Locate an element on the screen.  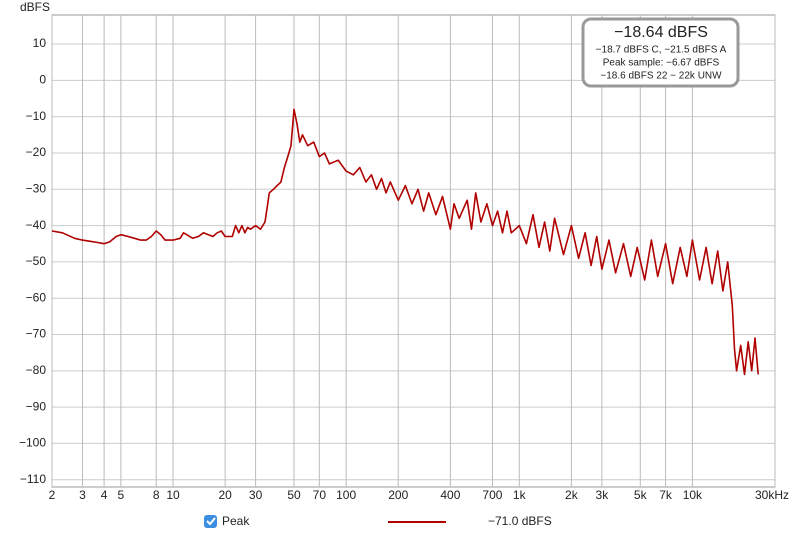
readout-line: −18.7 dBFS C, −21.5 dBFS A is located at coordinates (661, 50).